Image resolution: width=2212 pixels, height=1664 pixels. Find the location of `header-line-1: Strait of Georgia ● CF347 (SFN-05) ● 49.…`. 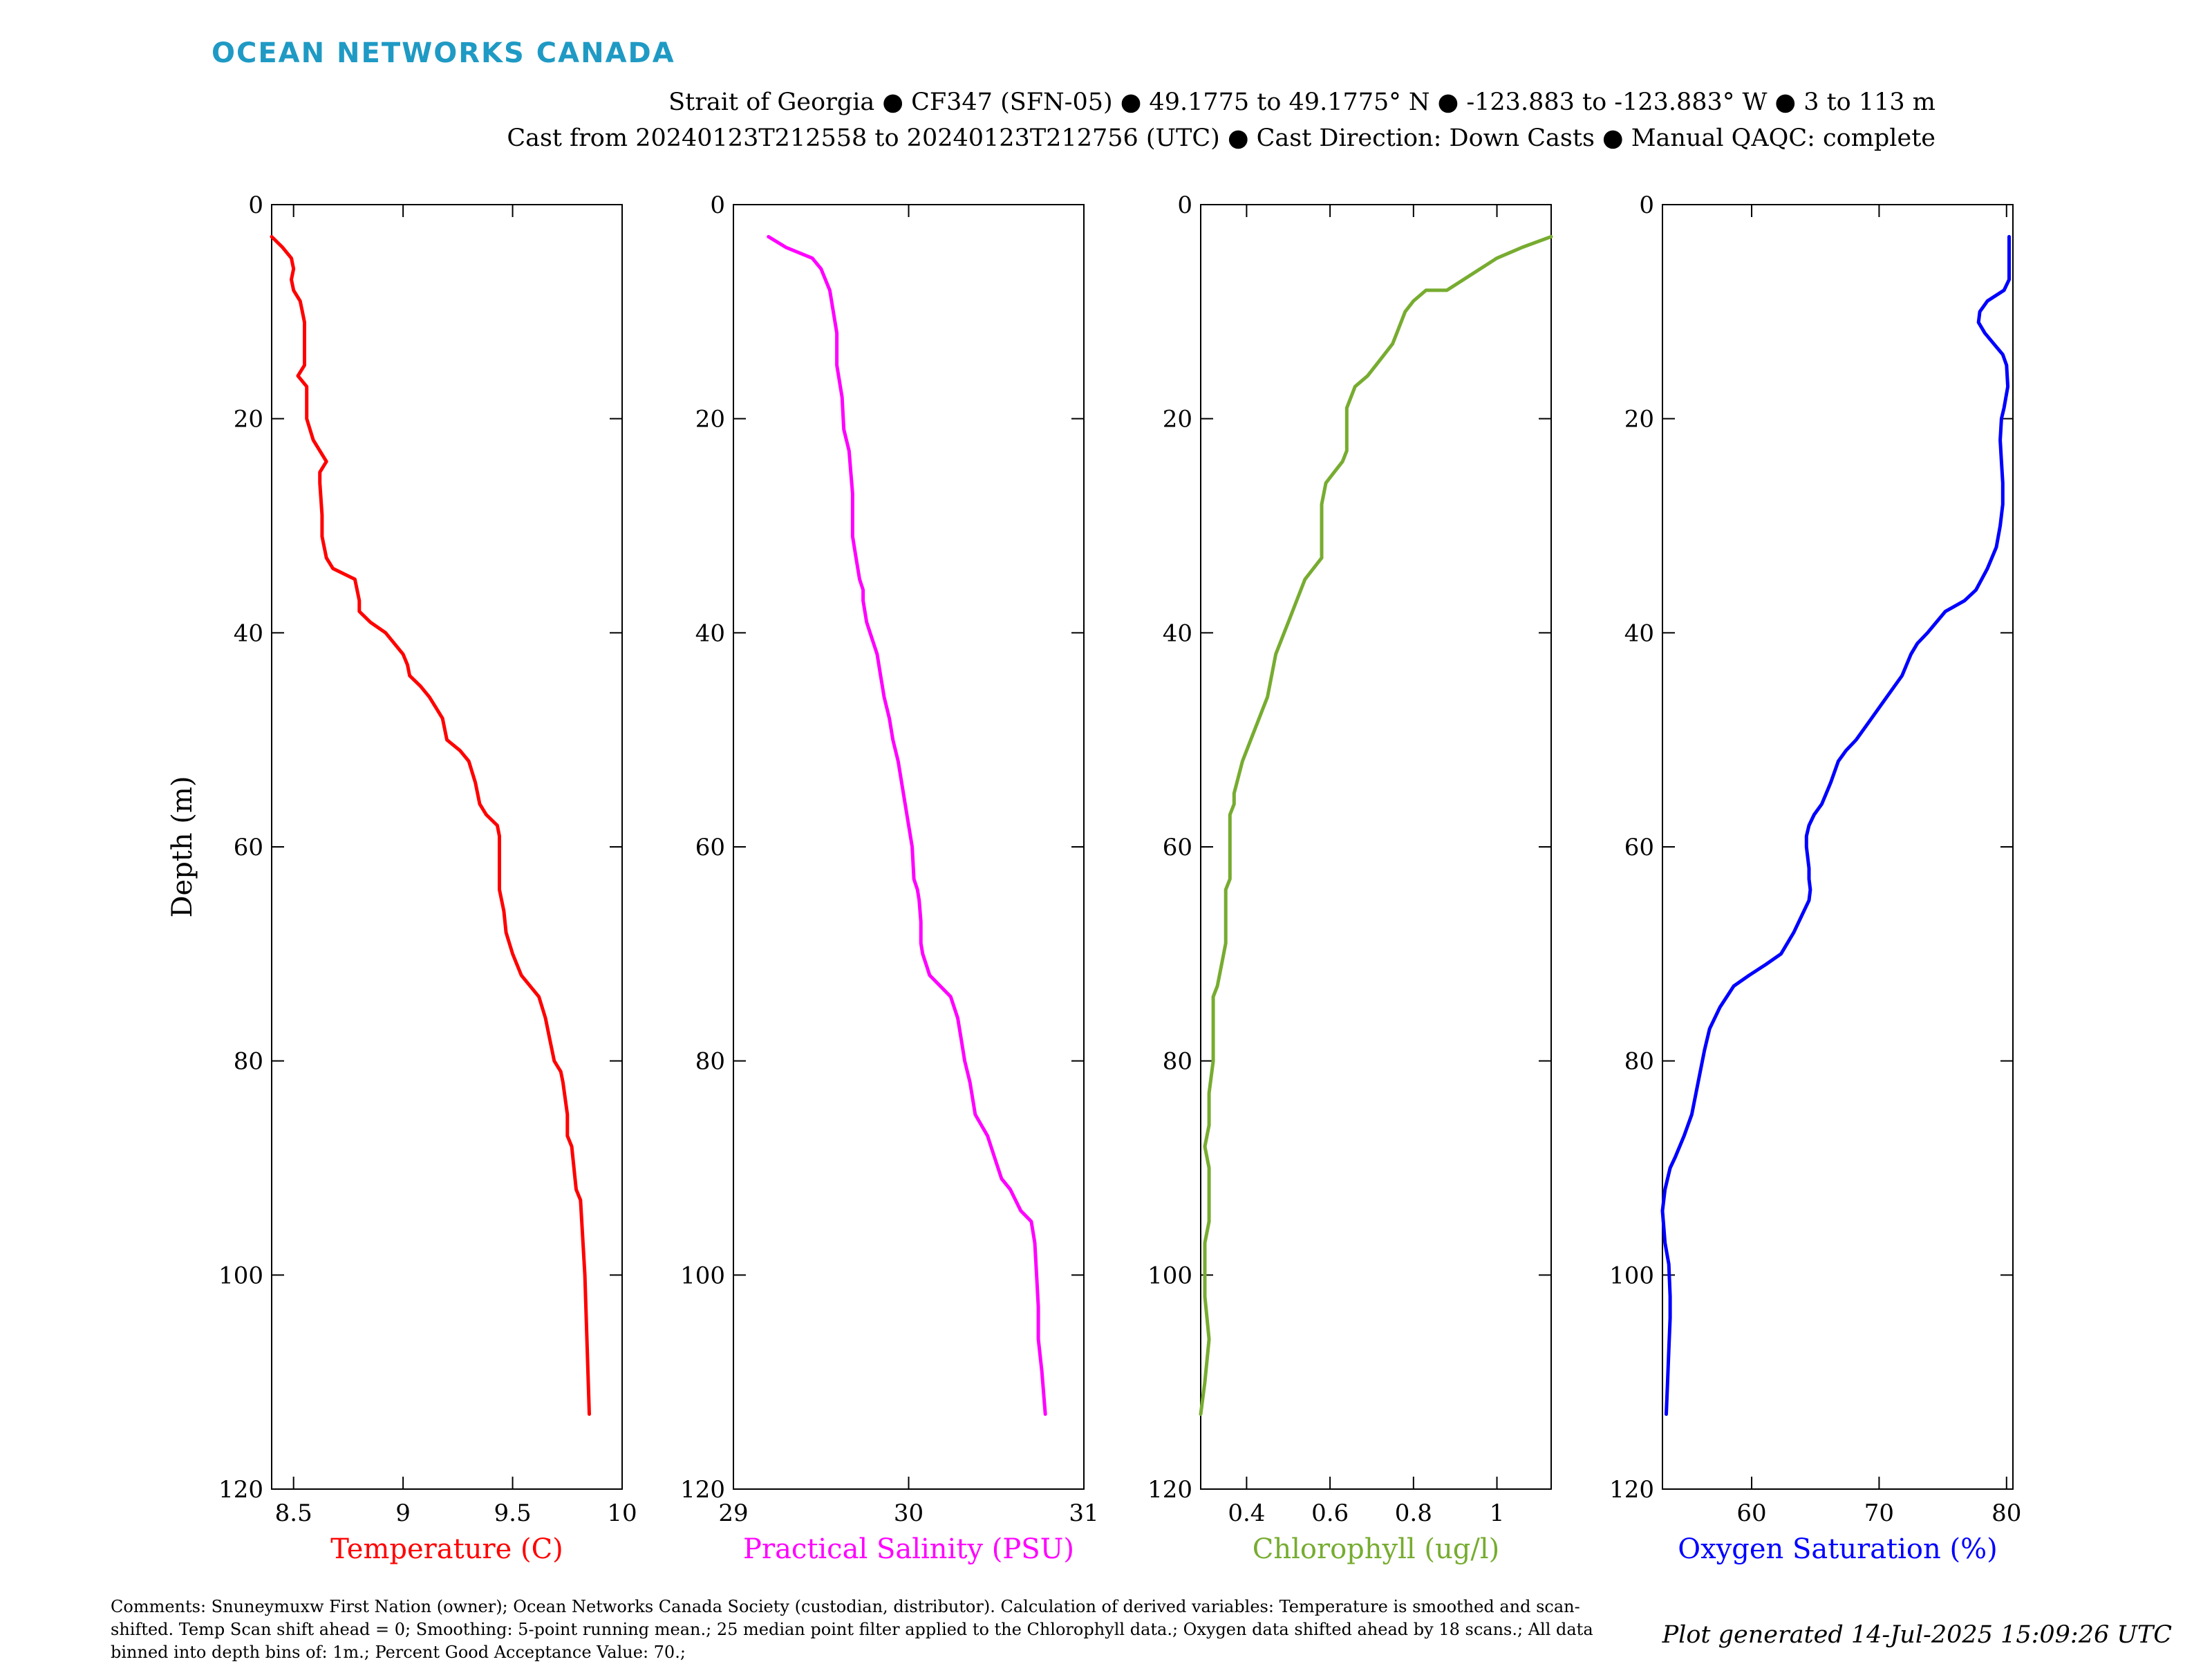

header-line-1: Strait of Georgia ● CF347 (SFN-05) ● 49.… is located at coordinates (1302, 102).